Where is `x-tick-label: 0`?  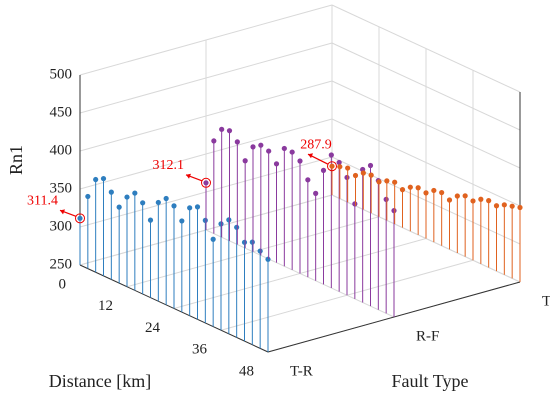
x-tick-label: 0 is located at coordinates (63, 284).